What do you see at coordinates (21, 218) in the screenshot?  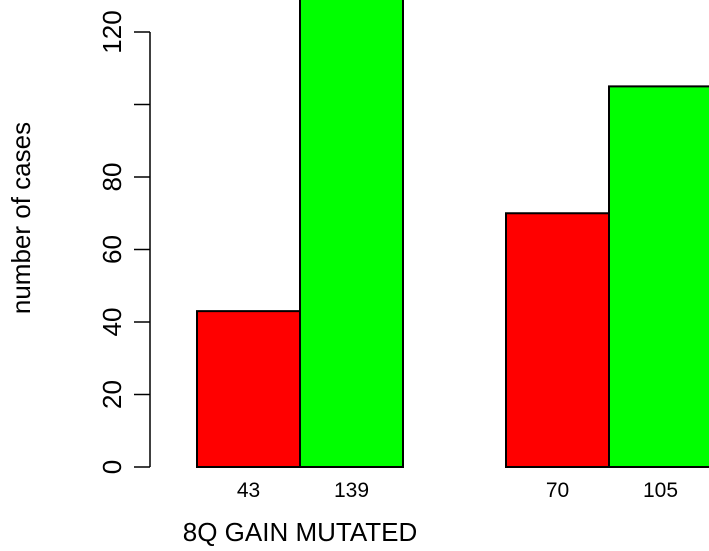 I see `y-axis-title: number of cases` at bounding box center [21, 218].